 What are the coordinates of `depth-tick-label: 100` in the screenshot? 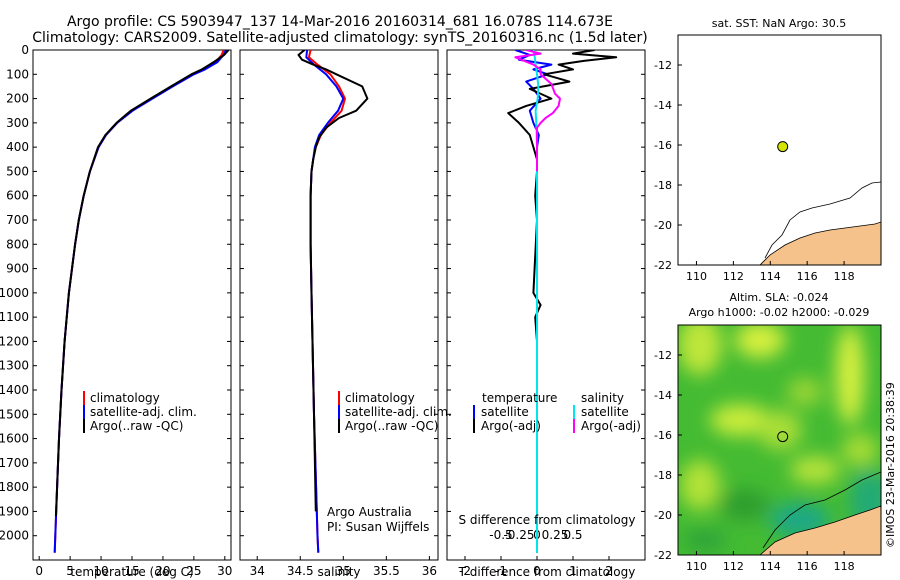 It's located at (17, 74).